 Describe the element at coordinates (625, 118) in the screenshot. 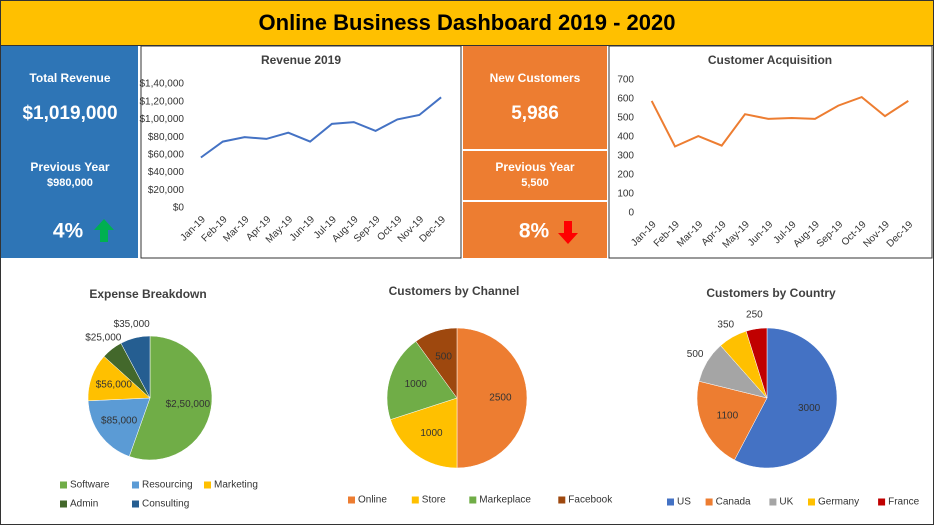

I see `y-tick-label: 500` at that location.